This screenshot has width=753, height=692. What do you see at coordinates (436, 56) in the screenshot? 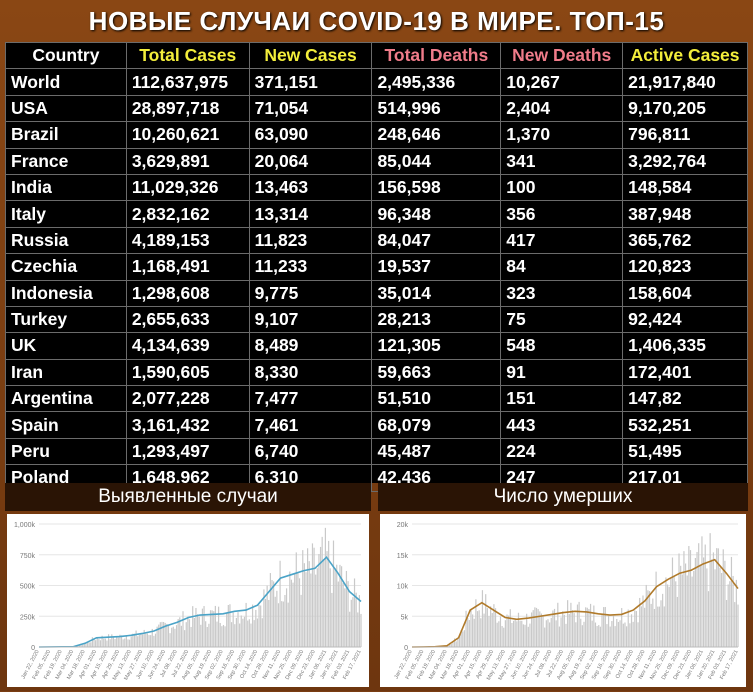
I see `column-header: Total Deaths` at bounding box center [436, 56].